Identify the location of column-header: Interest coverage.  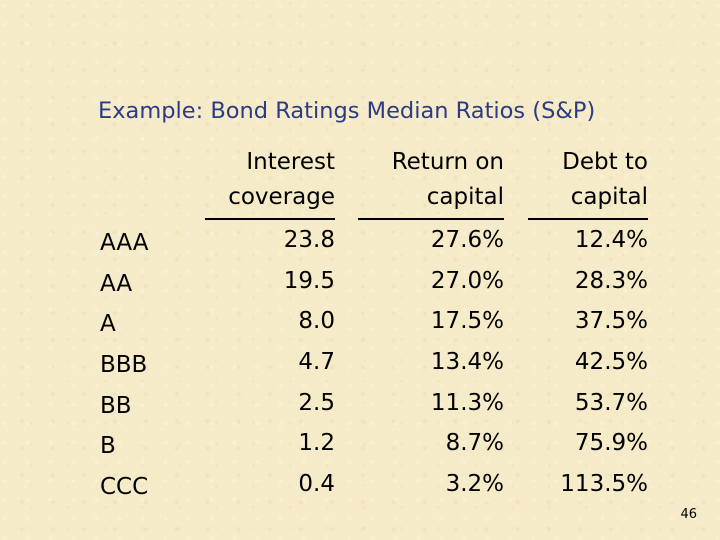
(270, 182).